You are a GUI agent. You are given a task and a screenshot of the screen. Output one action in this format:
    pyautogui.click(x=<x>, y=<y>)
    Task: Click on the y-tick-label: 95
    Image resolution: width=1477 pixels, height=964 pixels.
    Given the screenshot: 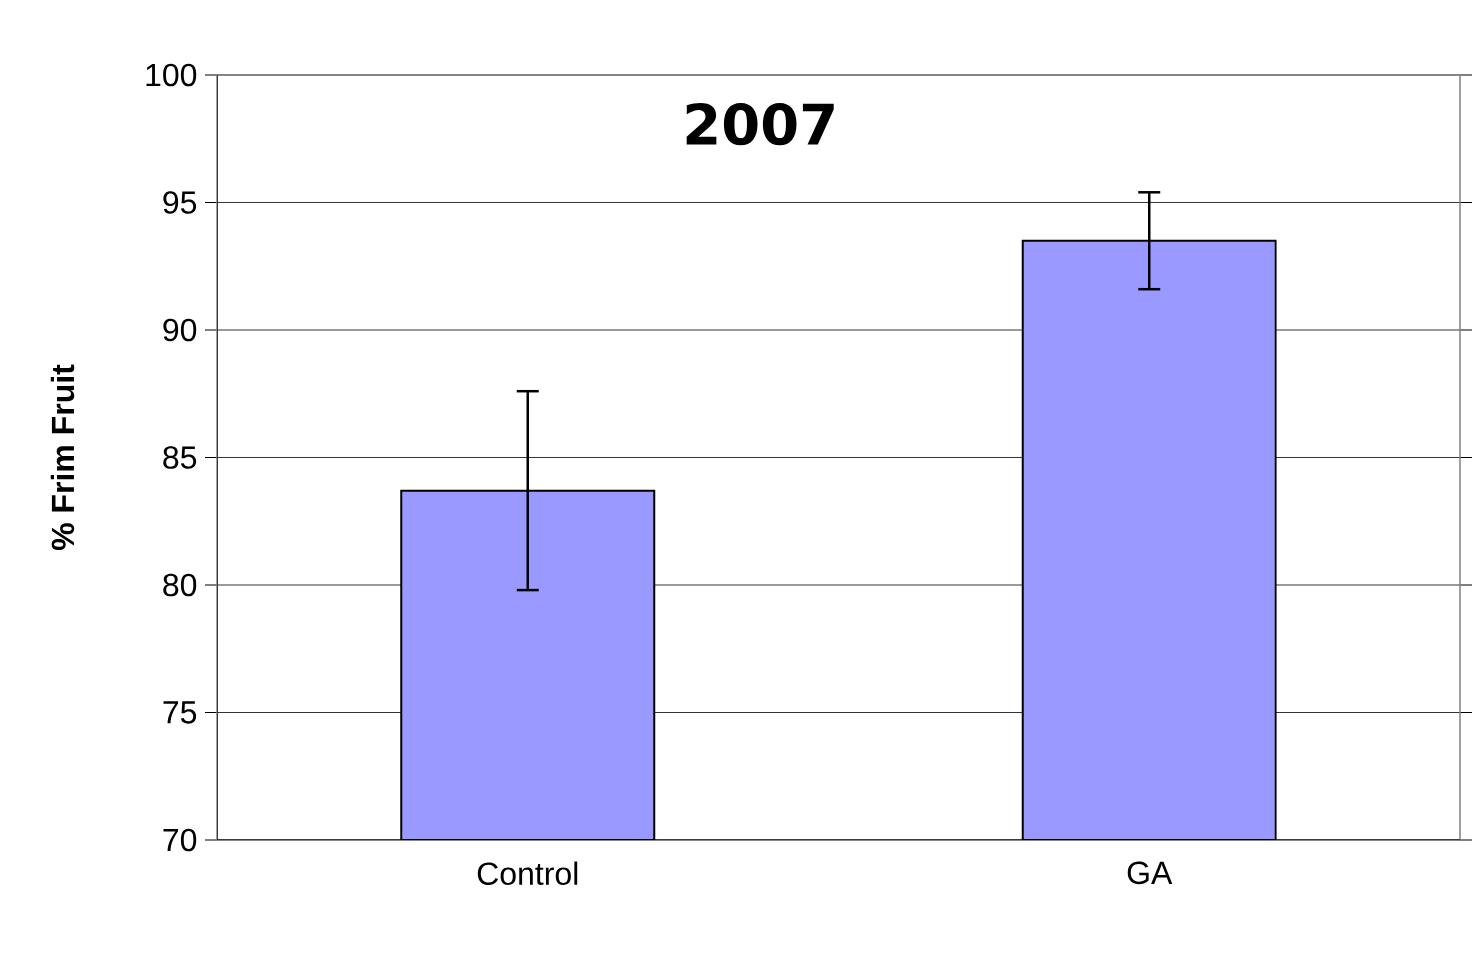 What is the action you would take?
    pyautogui.click(x=180, y=202)
    